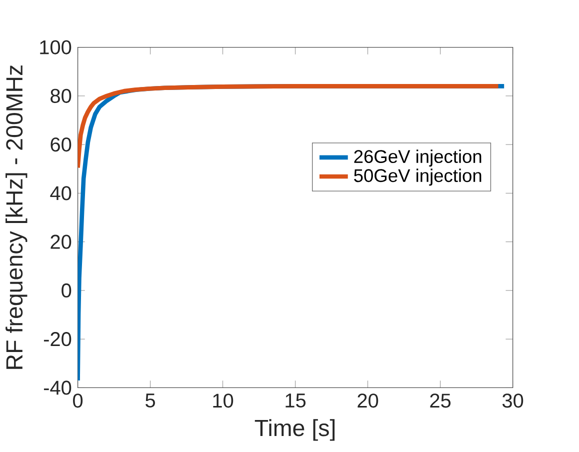 This screenshot has width=579, height=452. What do you see at coordinates (368, 401) in the screenshot?
I see `x-tick-label: 20` at bounding box center [368, 401].